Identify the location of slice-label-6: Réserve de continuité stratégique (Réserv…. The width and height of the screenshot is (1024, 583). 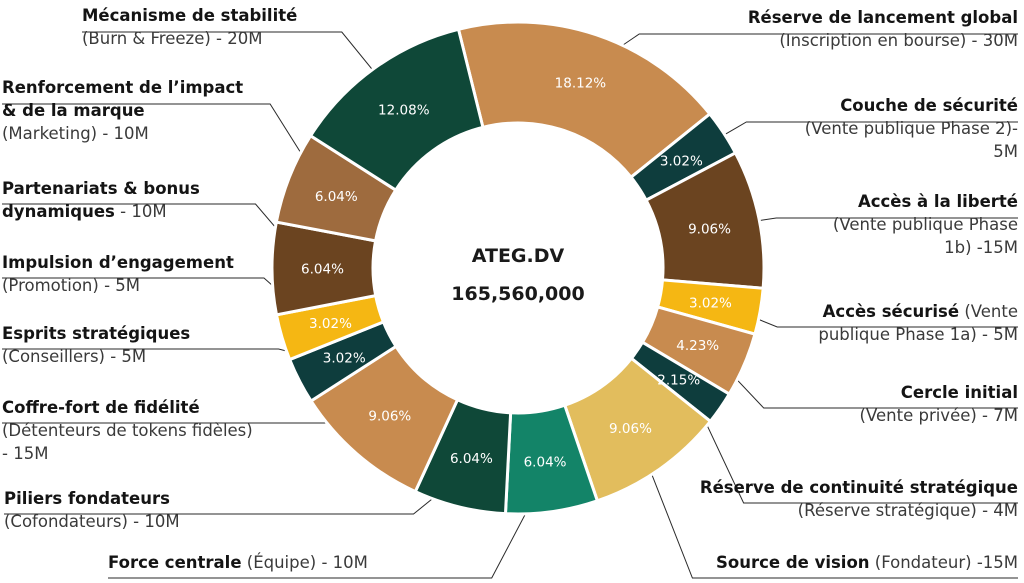
(858, 499).